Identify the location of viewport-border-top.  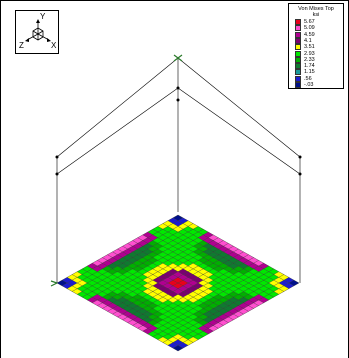
(174, 0).